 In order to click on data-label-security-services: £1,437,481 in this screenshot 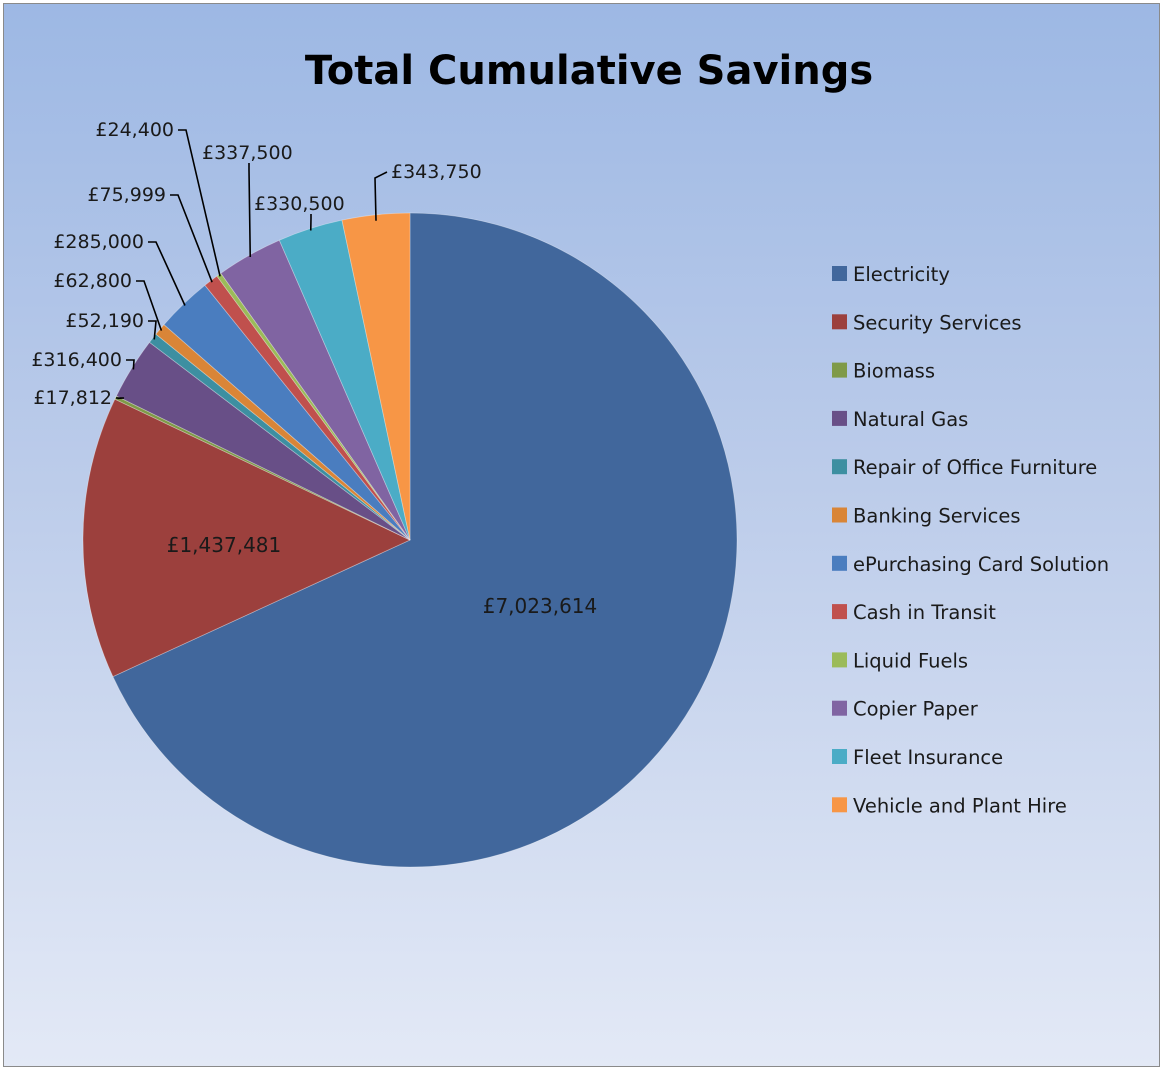, I will do `click(224, 545)`.